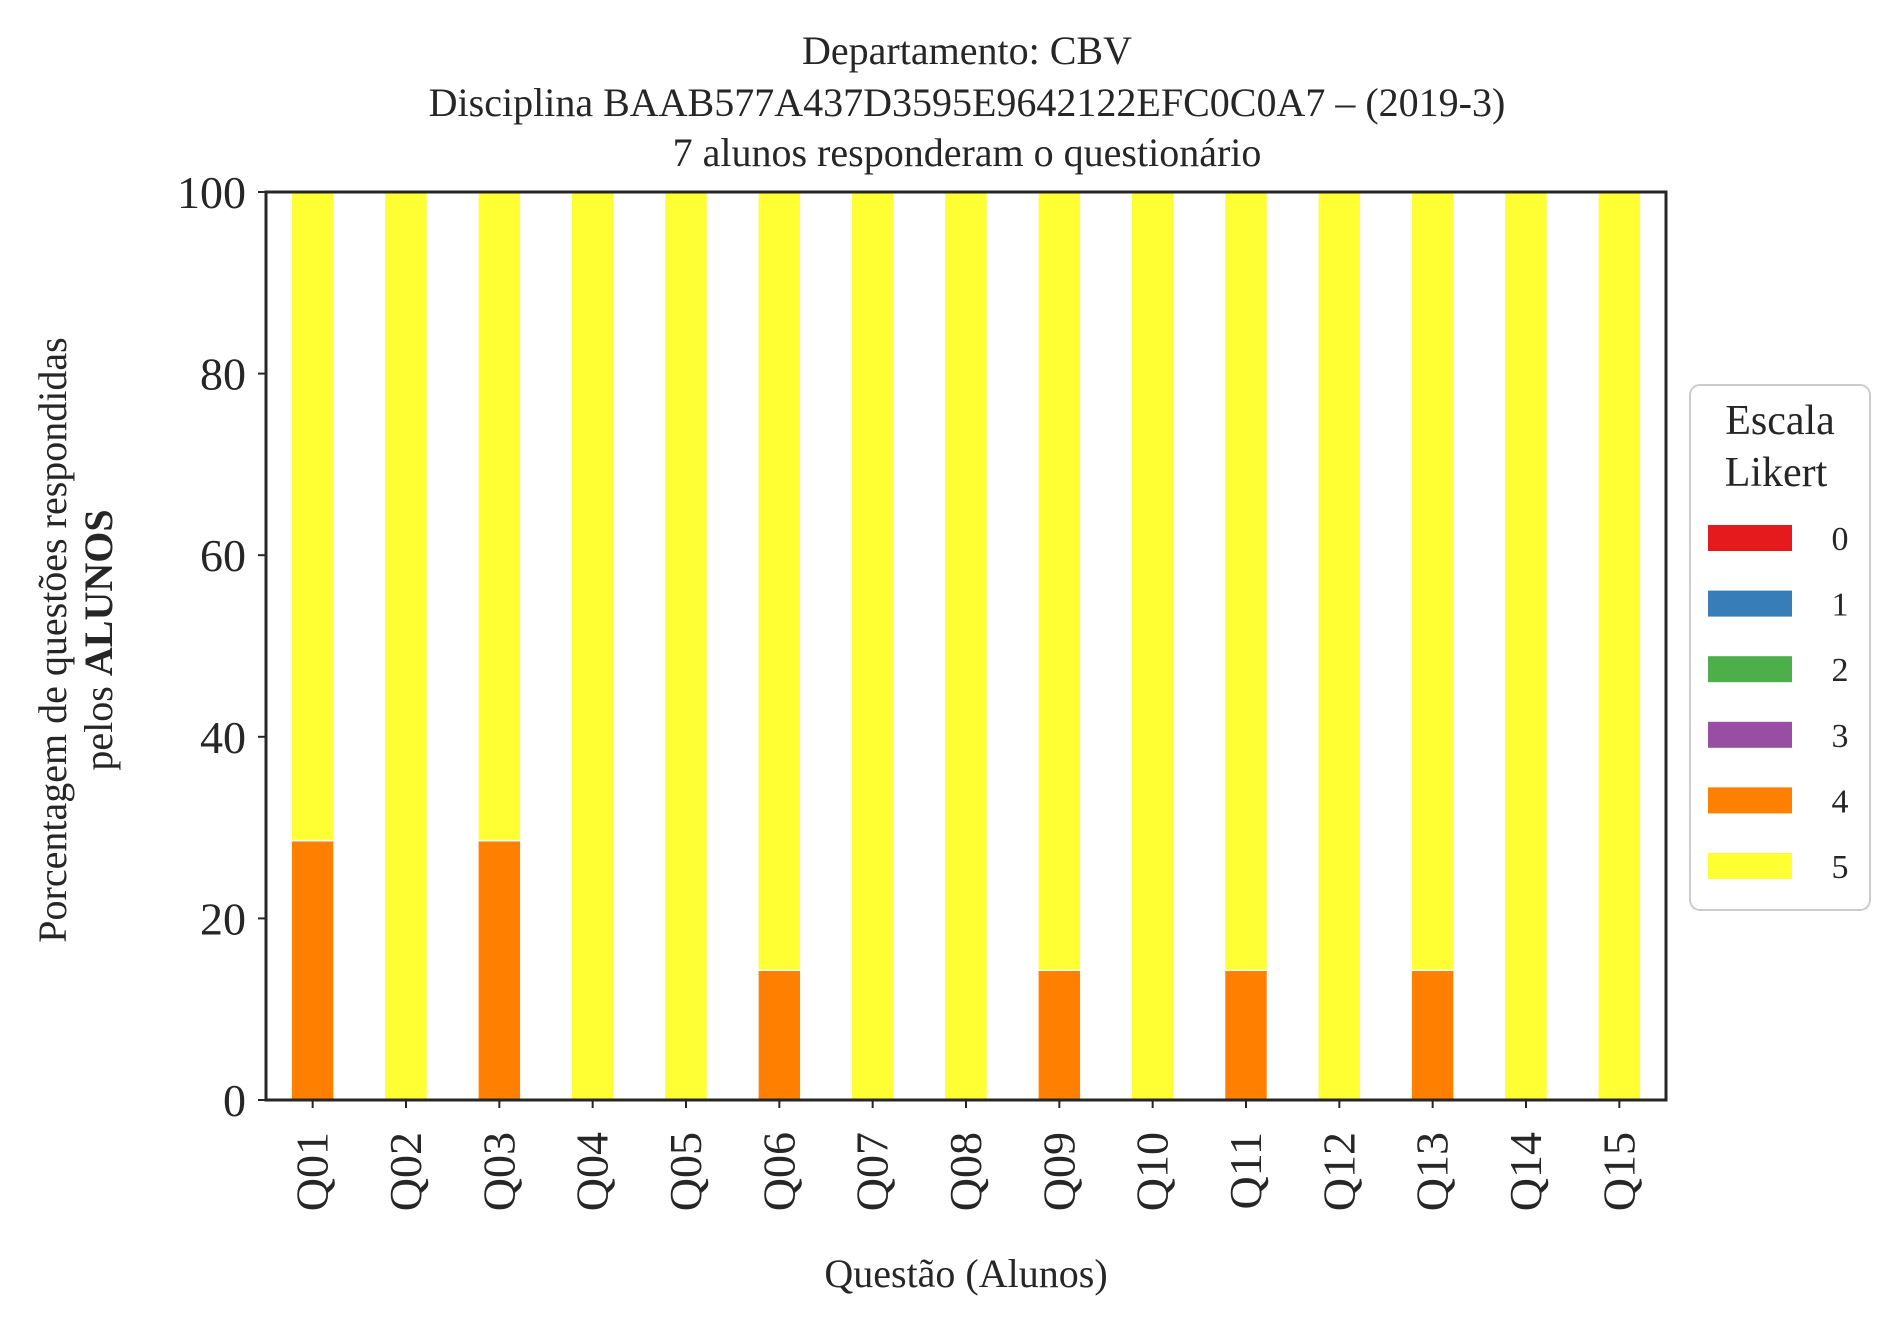 Image resolution: width=1892 pixels, height=1323 pixels. What do you see at coordinates (312, 1171) in the screenshot?
I see `x-tick-label-Q01: Q01` at bounding box center [312, 1171].